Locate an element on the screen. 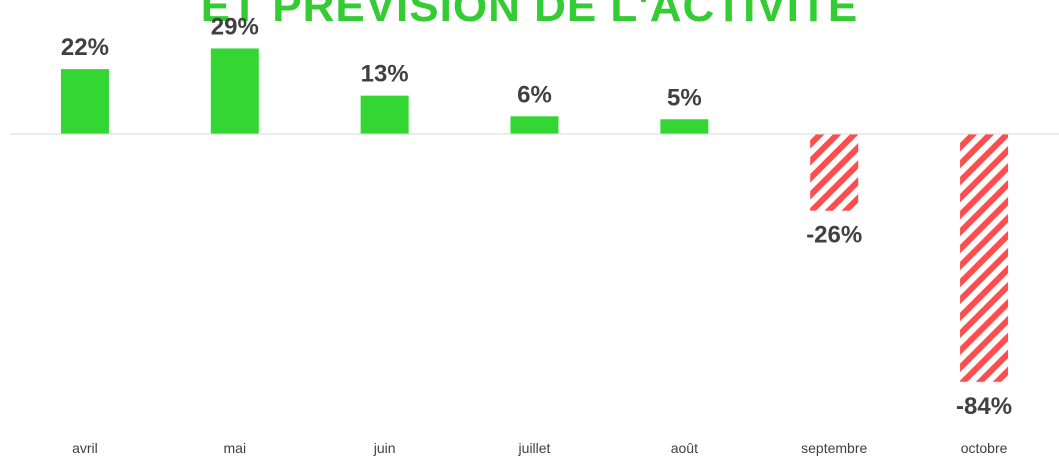  chart-title: ET PRÉVISION DE L'ACTIVITÉ is located at coordinates (529, 15).